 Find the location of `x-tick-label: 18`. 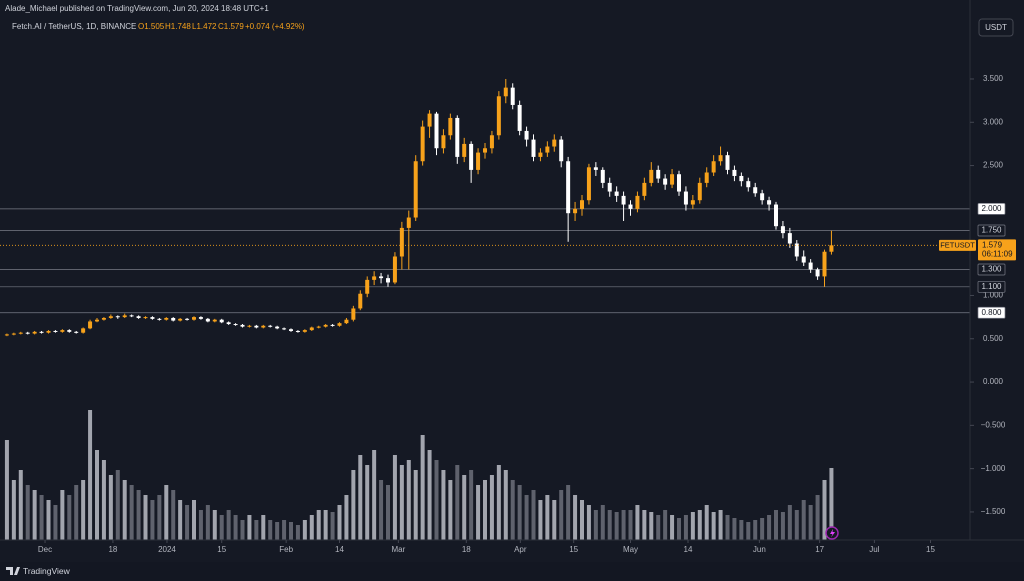

x-tick-label: 18 is located at coordinates (112, 549).